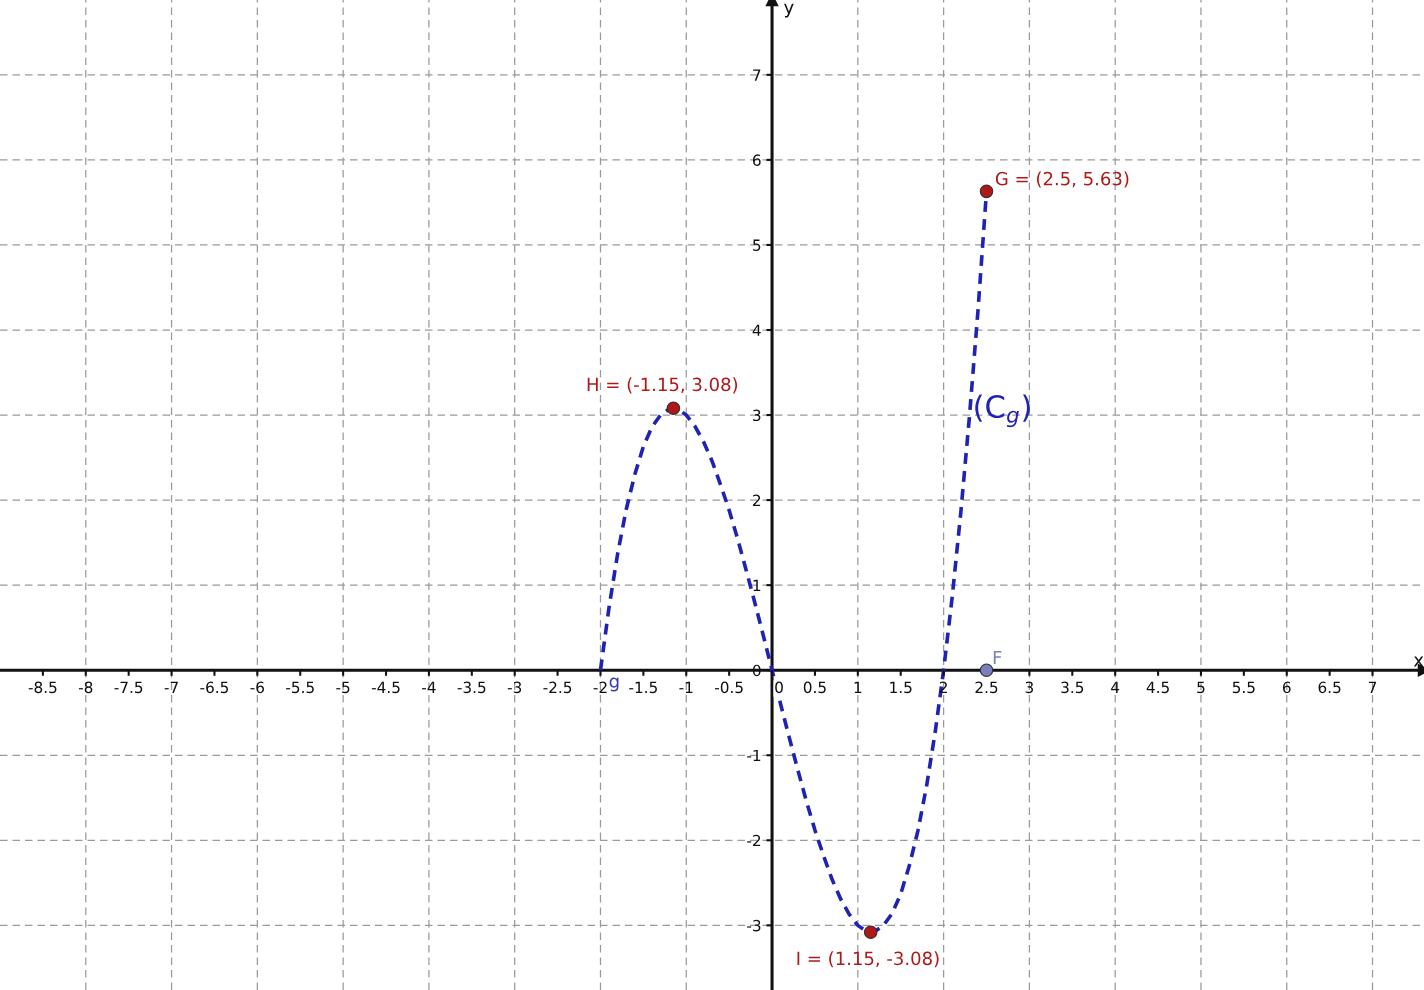 This screenshot has height=990, width=1424. I want to click on y-tick-label: 5, so click(757, 245).